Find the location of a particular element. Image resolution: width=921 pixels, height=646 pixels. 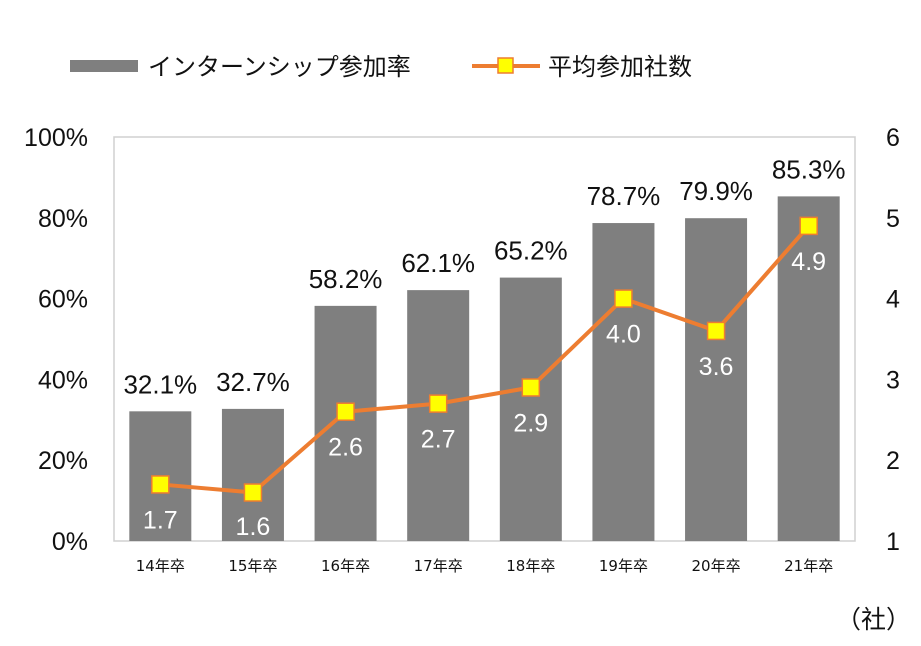

x-tick-label: 16年卒 is located at coordinates (345, 566).